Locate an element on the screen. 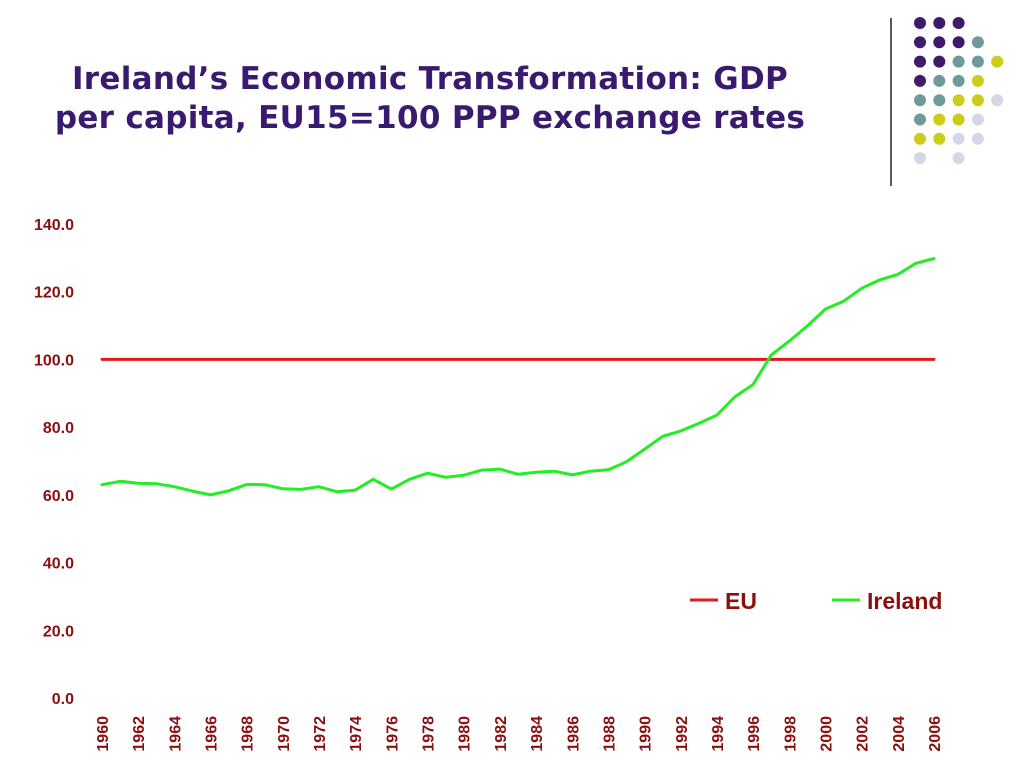  x-tick-label: 2006 is located at coordinates (935, 734).